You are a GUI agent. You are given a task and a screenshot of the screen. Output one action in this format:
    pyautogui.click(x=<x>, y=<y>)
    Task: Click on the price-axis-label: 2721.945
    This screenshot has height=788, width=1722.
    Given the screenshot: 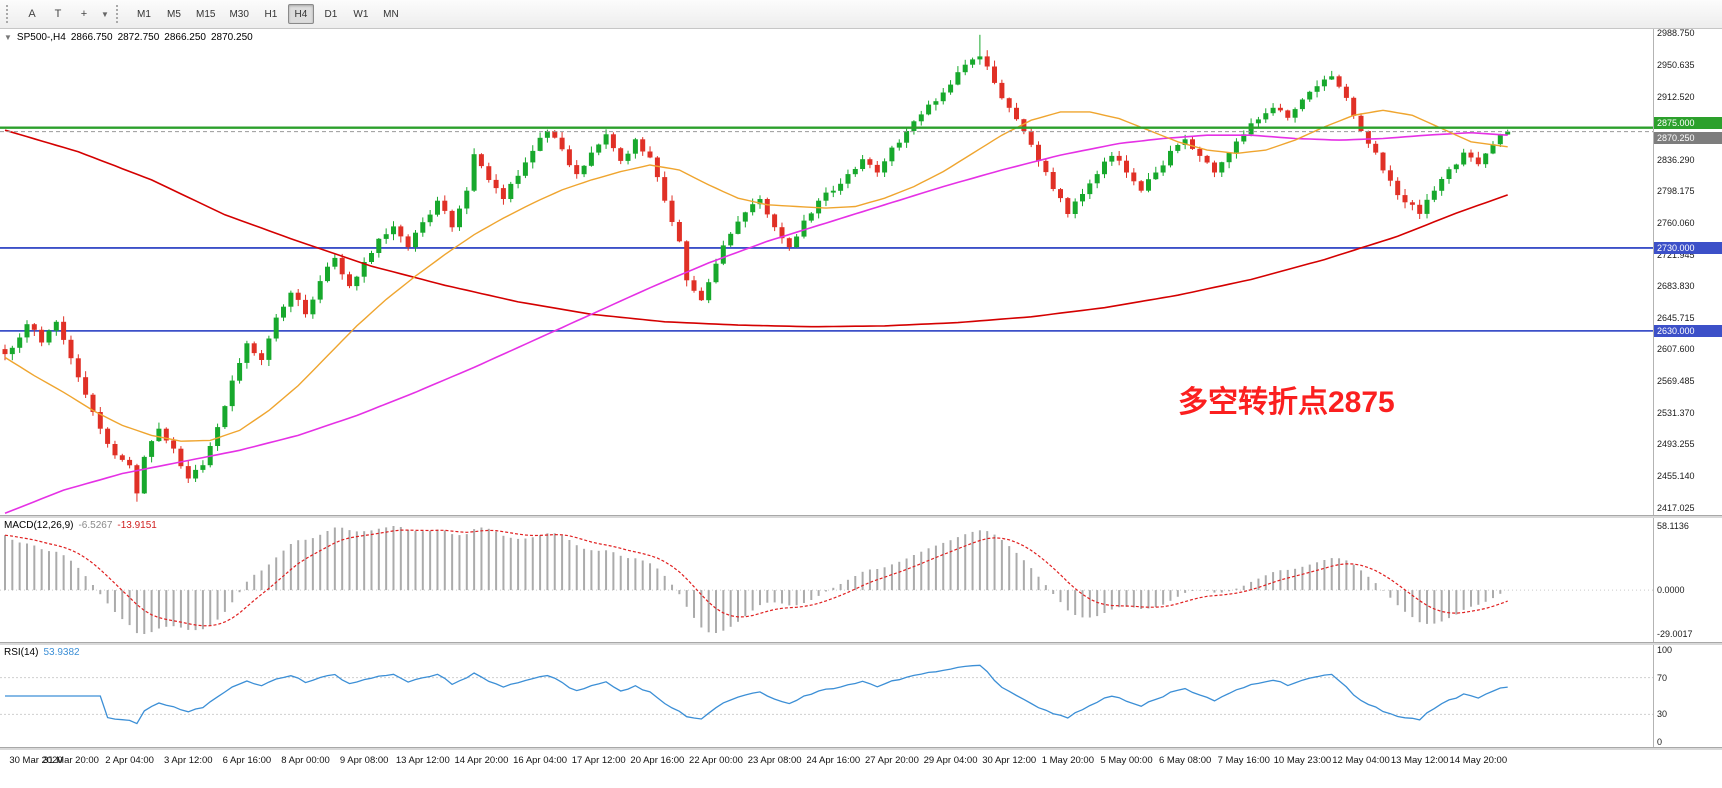 What is the action you would take?
    pyautogui.click(x=1676, y=254)
    